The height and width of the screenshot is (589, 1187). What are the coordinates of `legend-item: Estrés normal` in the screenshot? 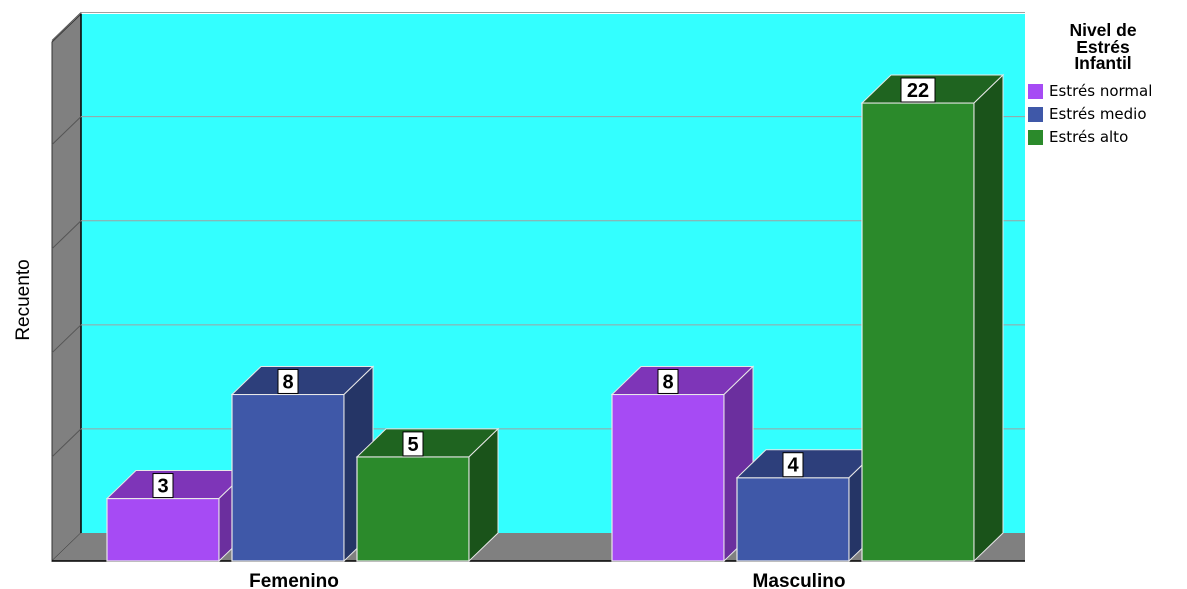 It's located at (1107, 91).